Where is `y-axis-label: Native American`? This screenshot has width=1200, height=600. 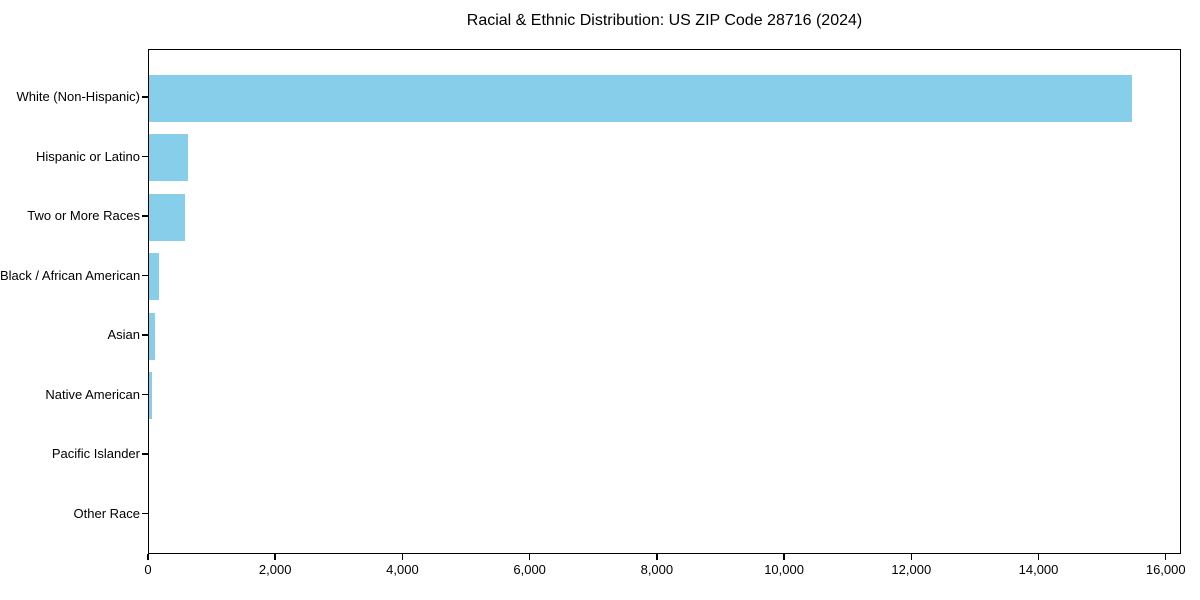 y-axis-label: Native American is located at coordinates (92, 394).